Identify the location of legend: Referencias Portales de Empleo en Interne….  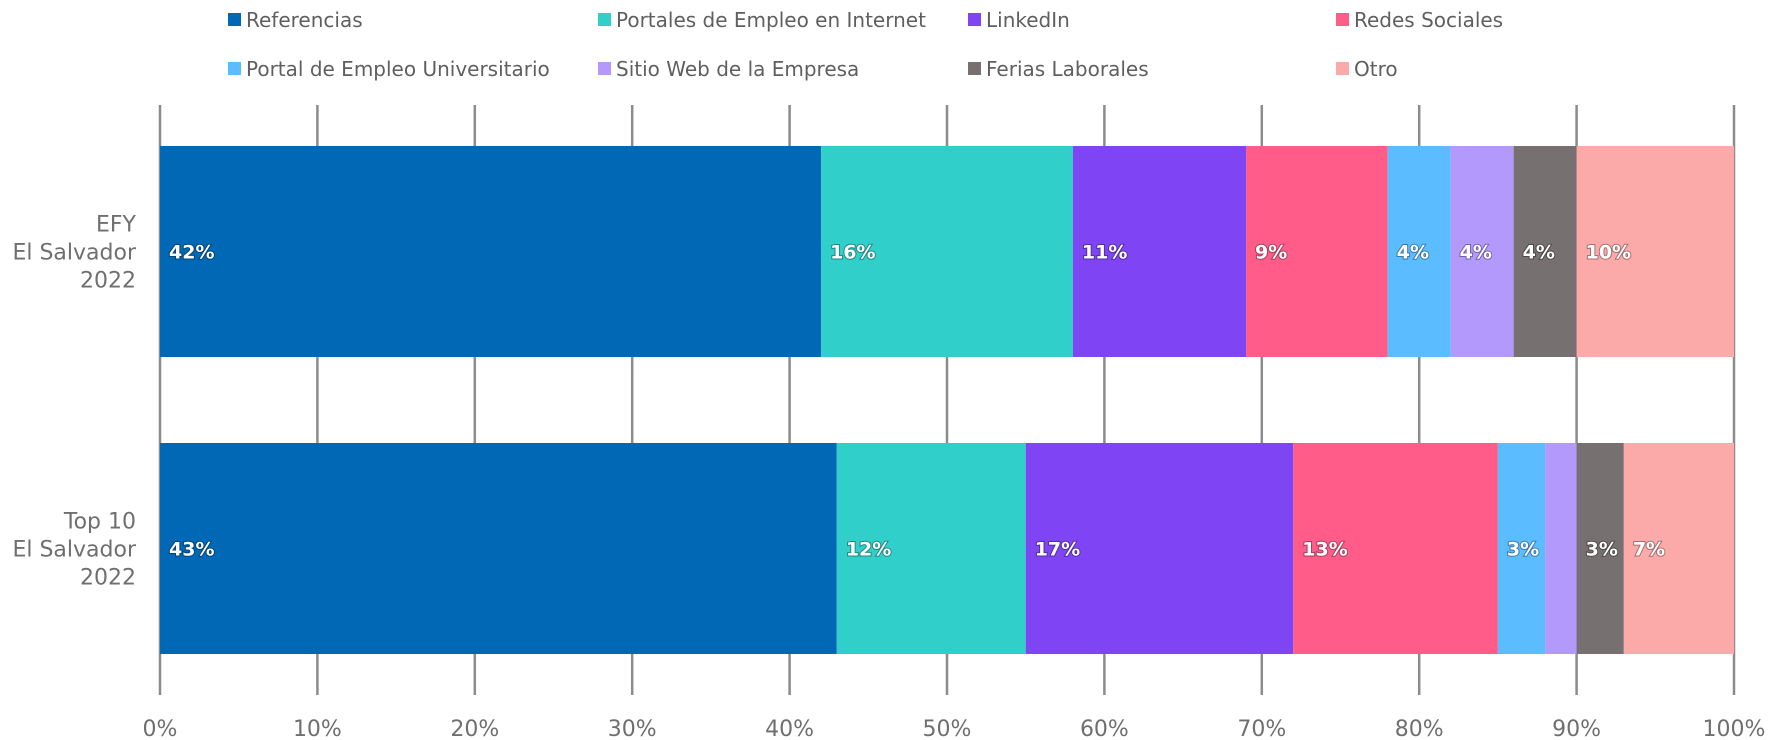
(865, 44).